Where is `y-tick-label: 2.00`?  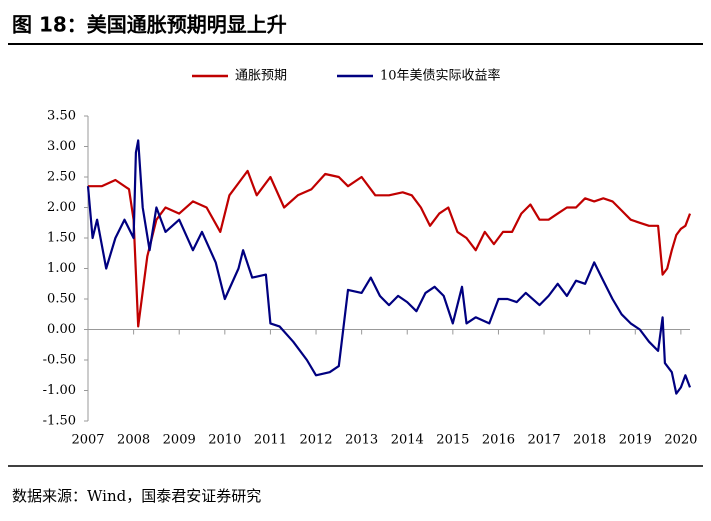 y-tick-label: 2.00 is located at coordinates (61, 207).